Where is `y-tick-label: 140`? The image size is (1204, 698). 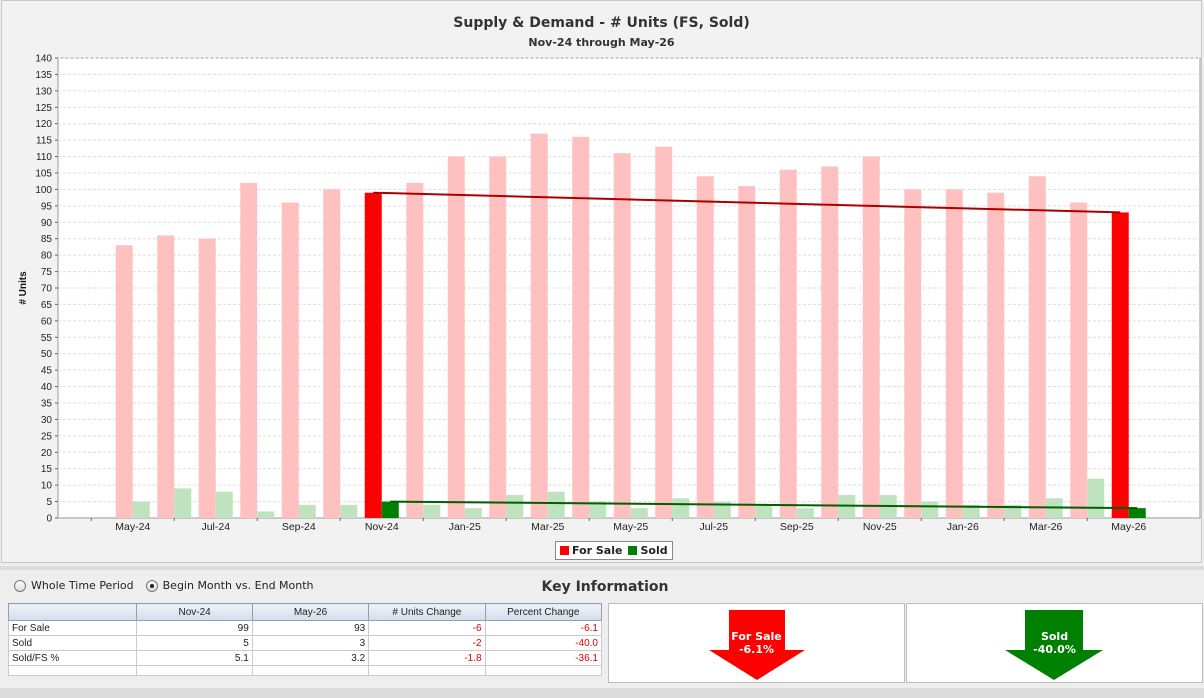 y-tick-label: 140 is located at coordinates (43, 59).